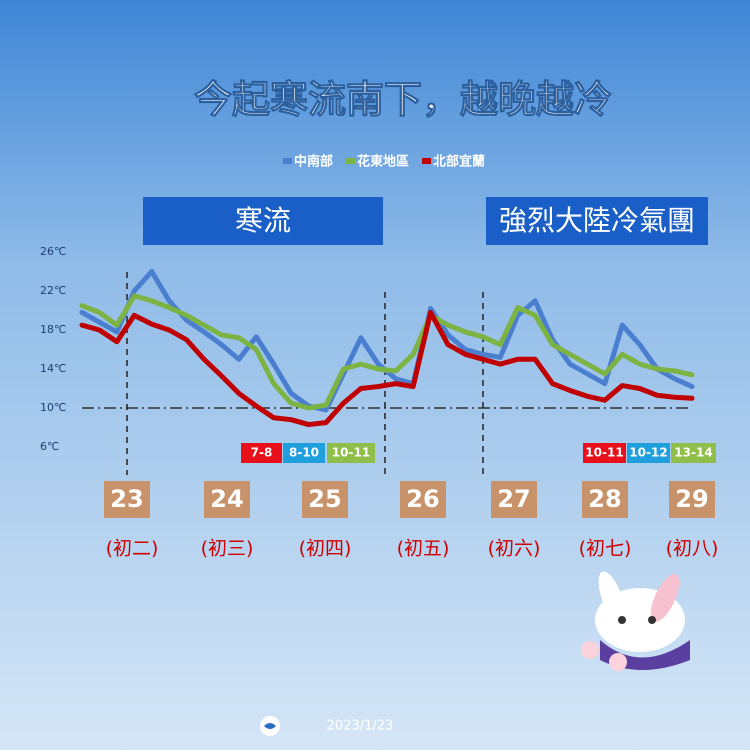 The width and height of the screenshot is (750, 754). What do you see at coordinates (459, 162) in the screenshot?
I see `legend-label: 北部宜蘭` at bounding box center [459, 162].